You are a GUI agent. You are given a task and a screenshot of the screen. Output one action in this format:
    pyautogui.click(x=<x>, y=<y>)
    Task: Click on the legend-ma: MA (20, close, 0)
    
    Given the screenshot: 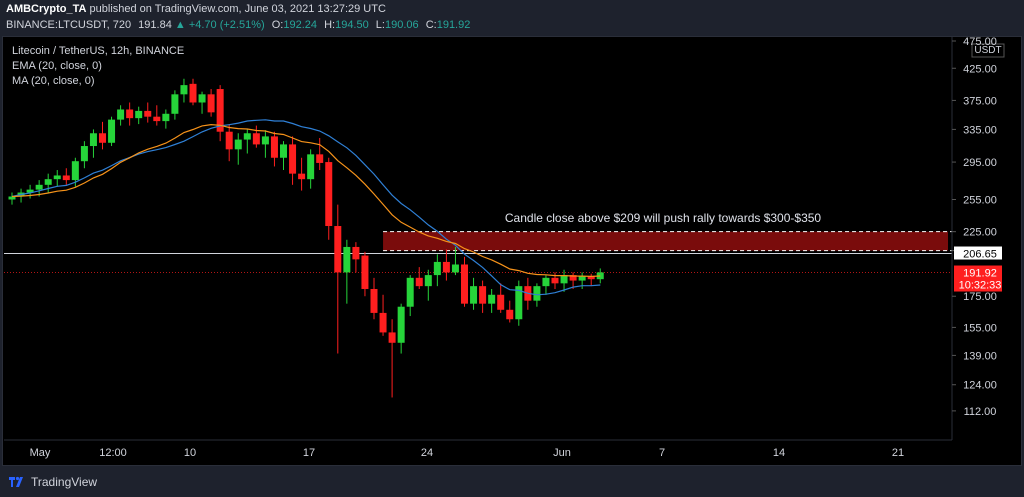 What is the action you would take?
    pyautogui.click(x=53, y=81)
    